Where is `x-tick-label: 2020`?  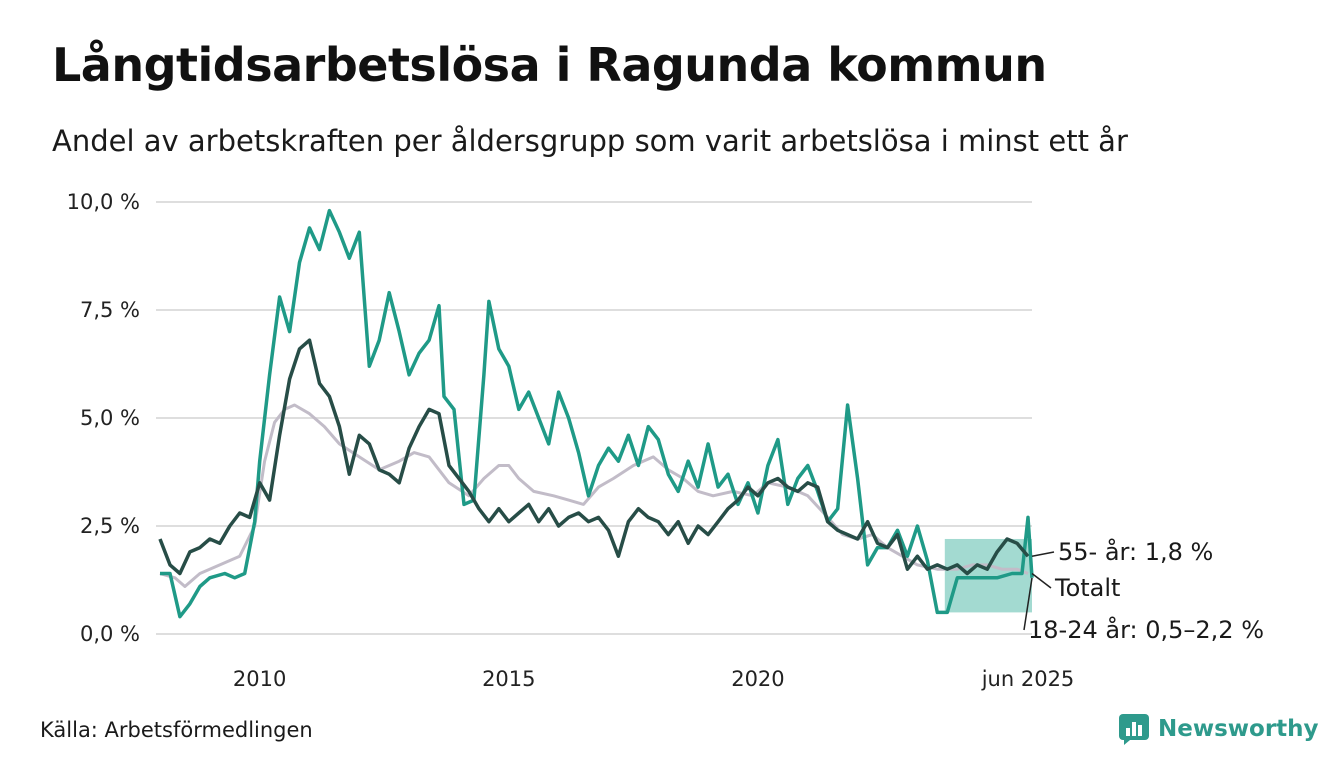
x-tick-label: 2020 is located at coordinates (757, 679).